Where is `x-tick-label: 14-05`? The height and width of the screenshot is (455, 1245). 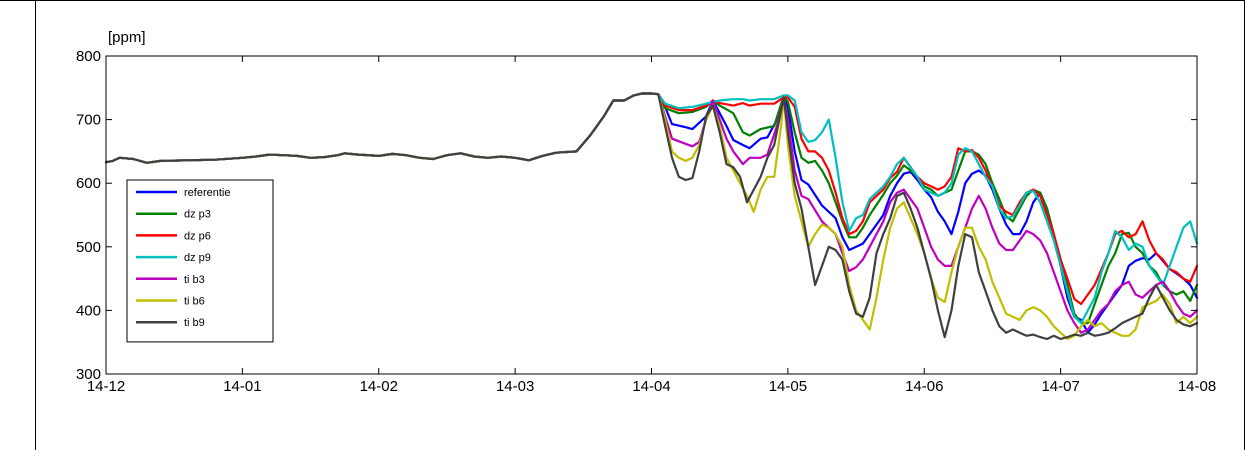 x-tick-label: 14-05 is located at coordinates (788, 386).